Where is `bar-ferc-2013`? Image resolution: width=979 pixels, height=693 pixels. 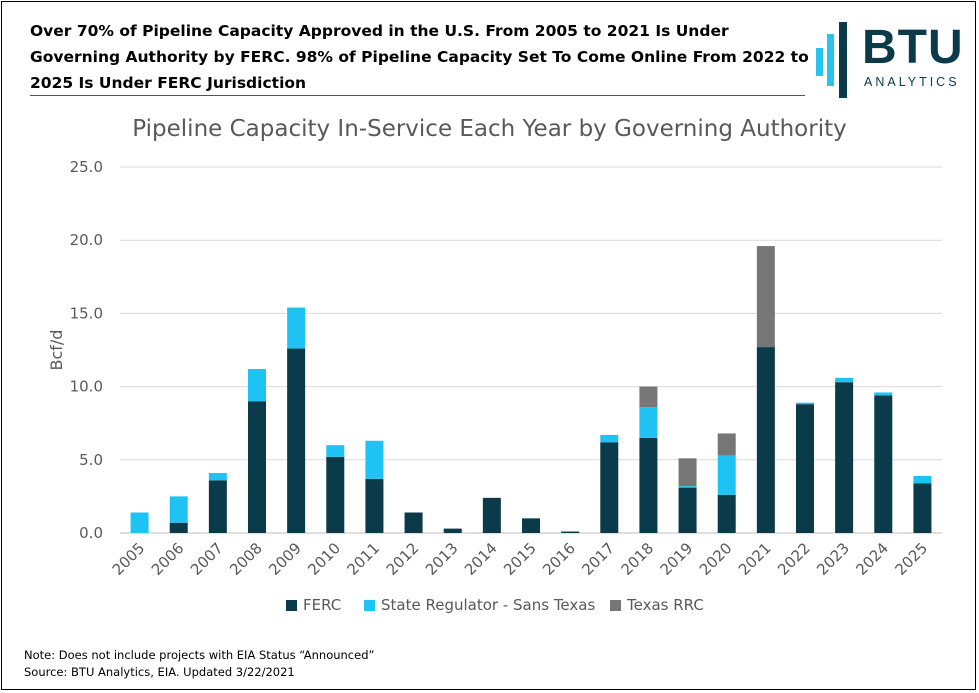 bar-ferc-2013 is located at coordinates (452, 530).